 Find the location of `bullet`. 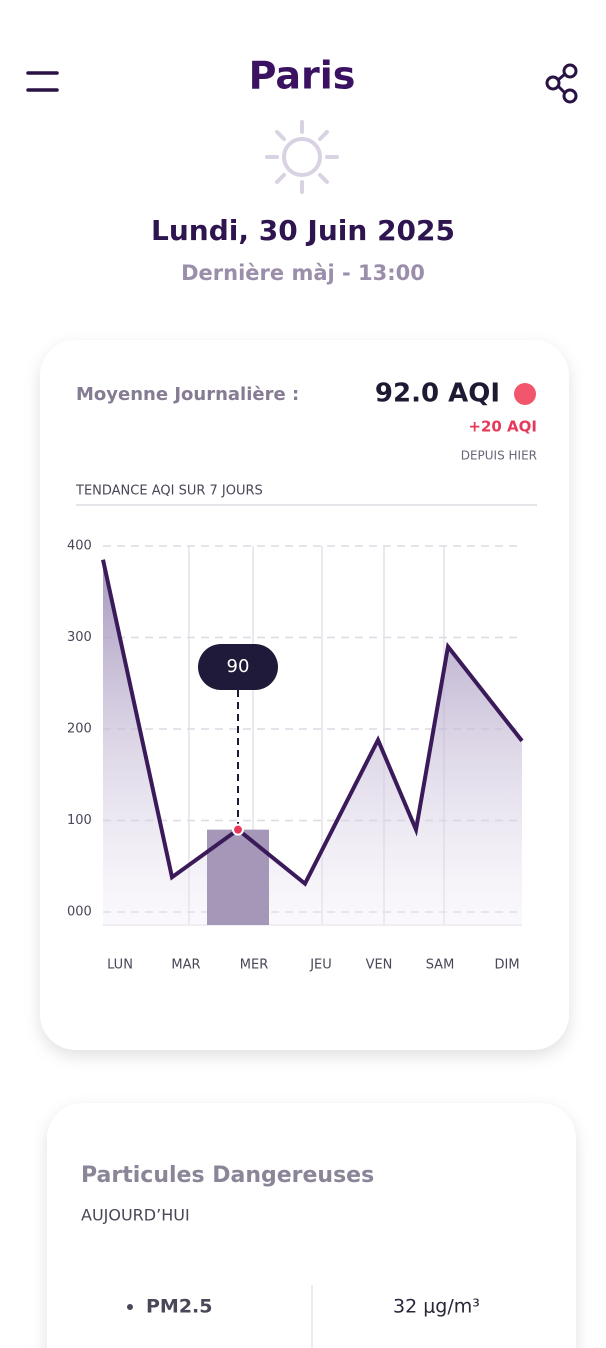

bullet is located at coordinates (130, 1307).